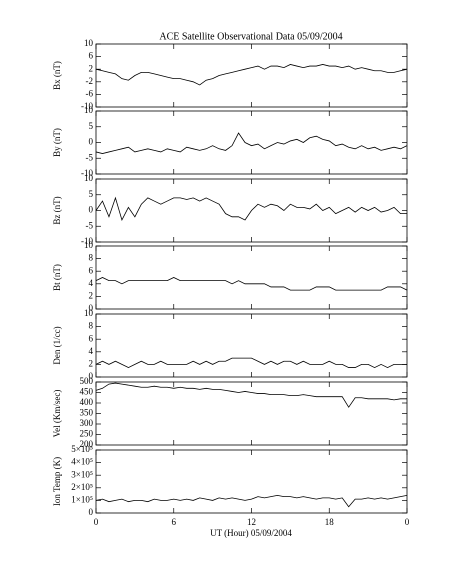 The width and height of the screenshot is (453, 566). What do you see at coordinates (57, 414) in the screenshot?
I see `y-axis-label: Vel (Km/sec)` at bounding box center [57, 414].